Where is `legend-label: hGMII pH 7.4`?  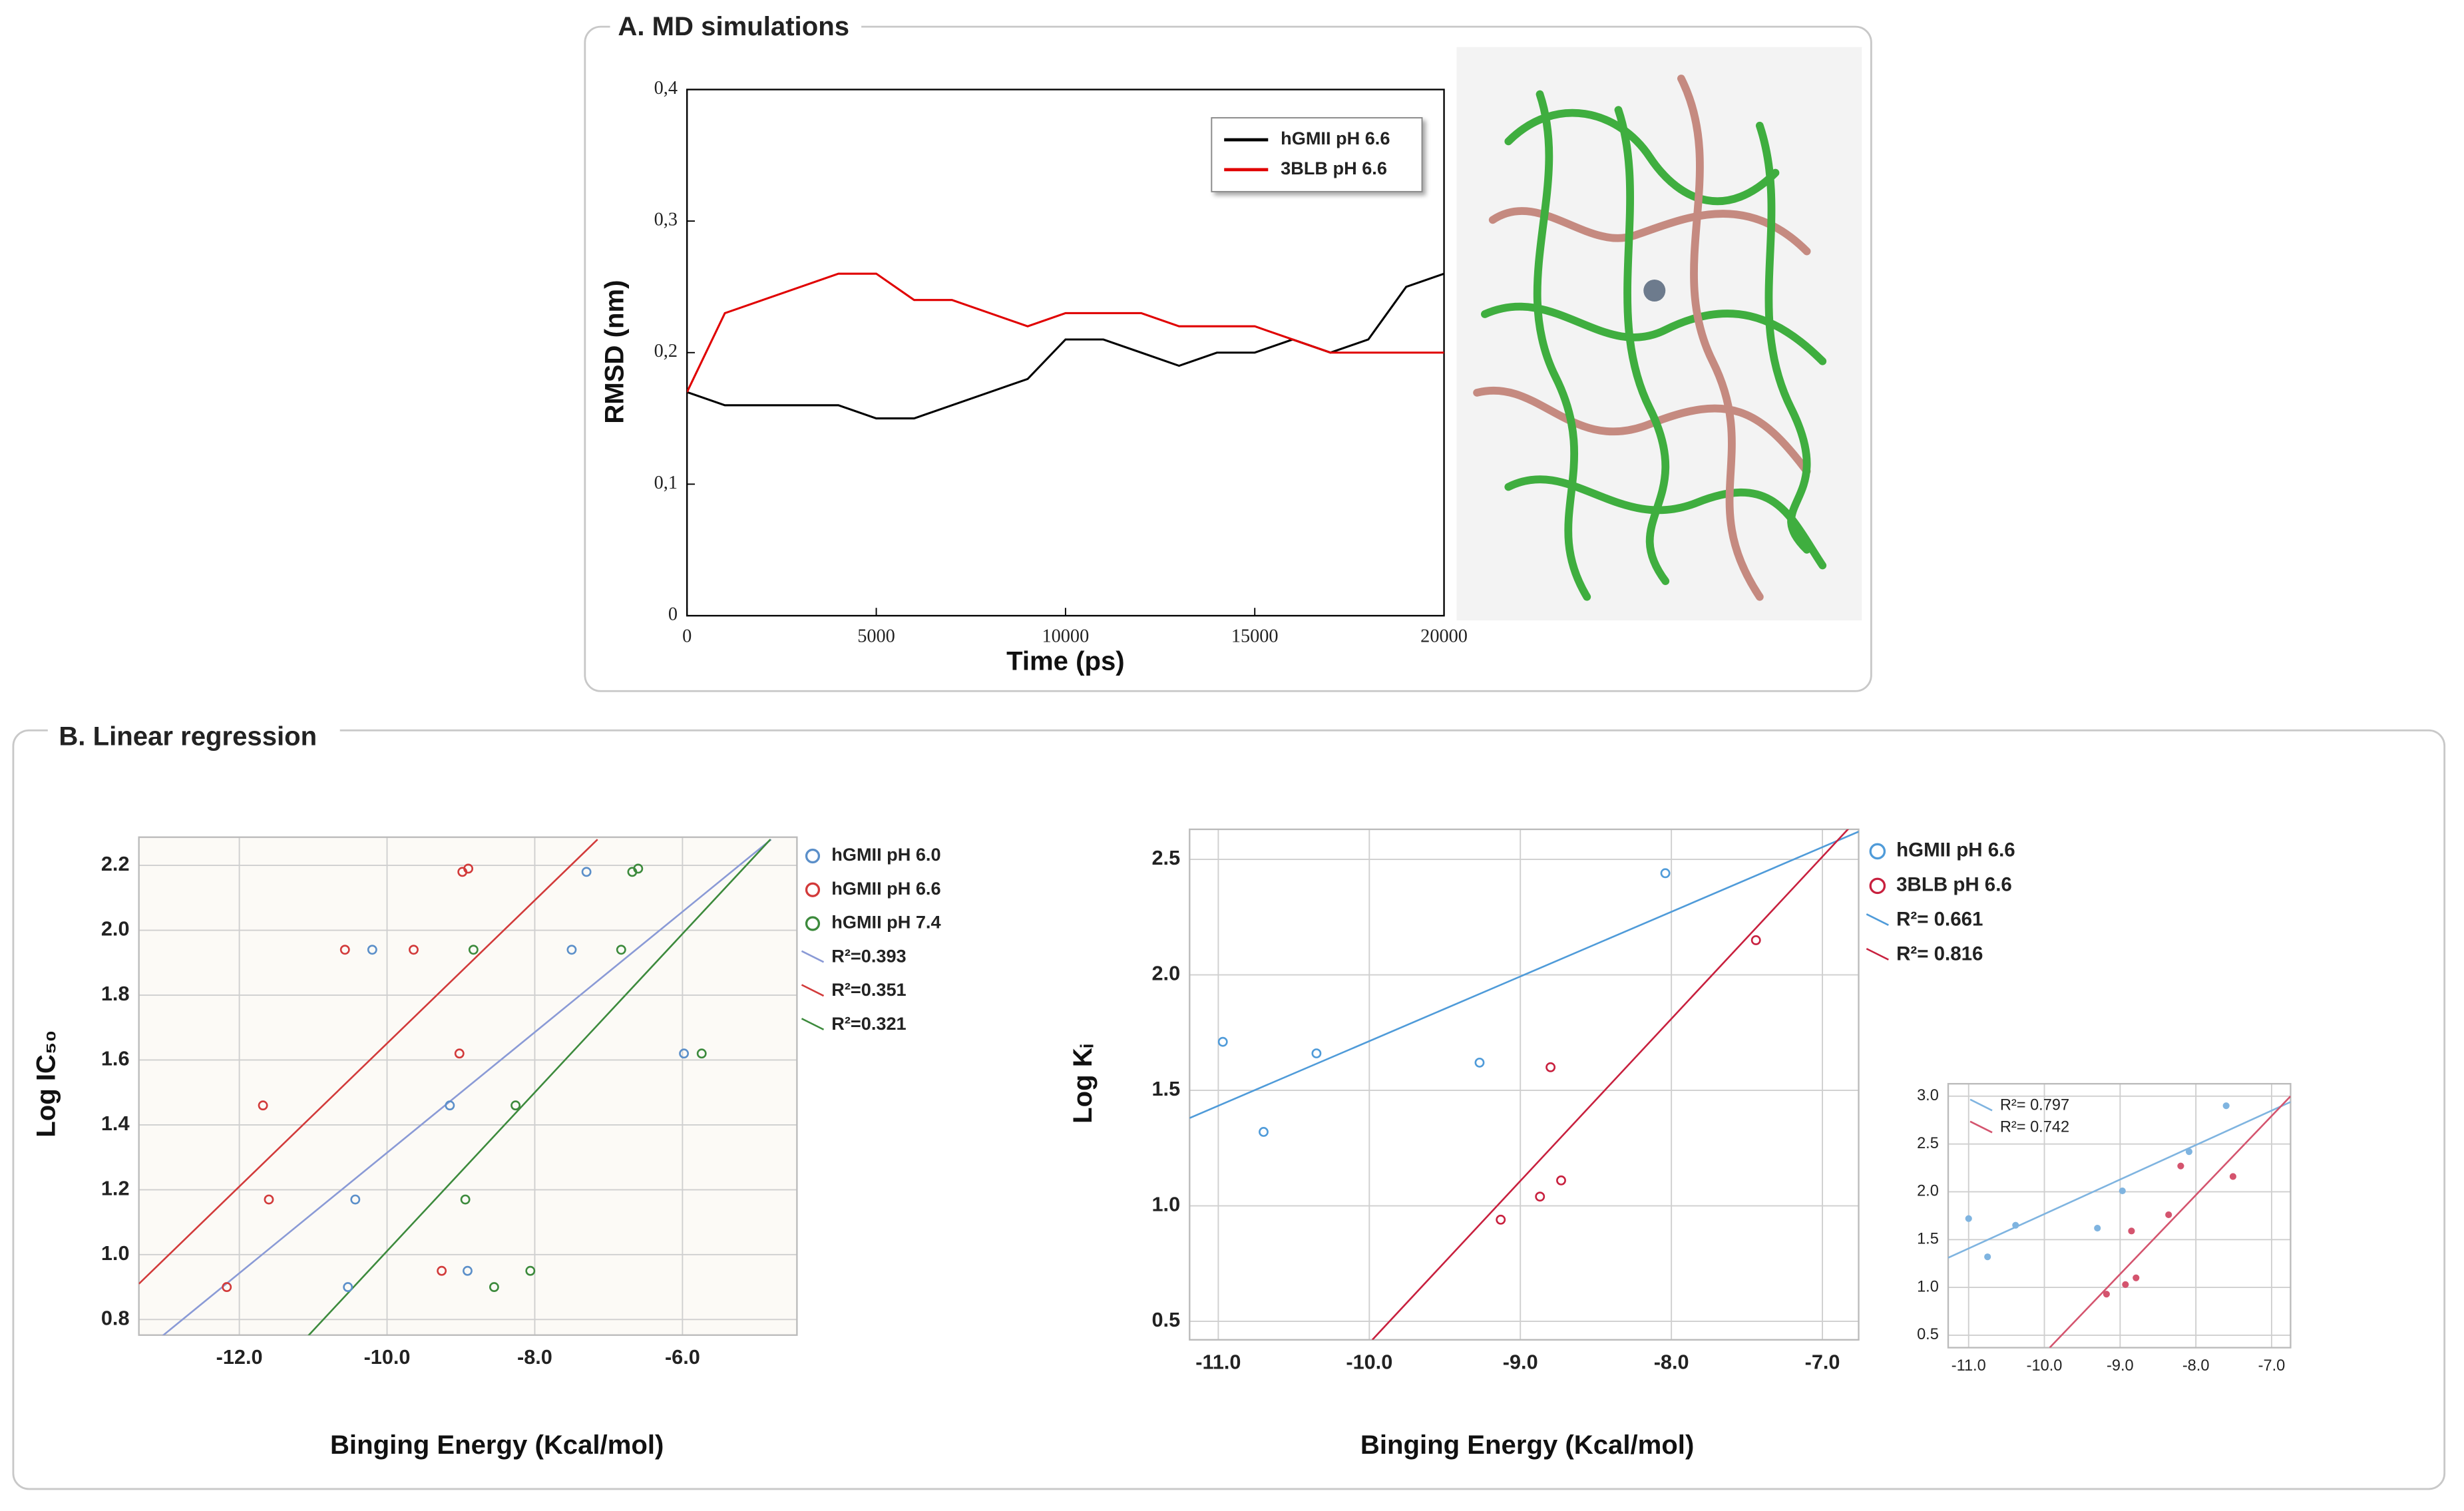 legend-label: hGMII pH 7.4 is located at coordinates (885, 922).